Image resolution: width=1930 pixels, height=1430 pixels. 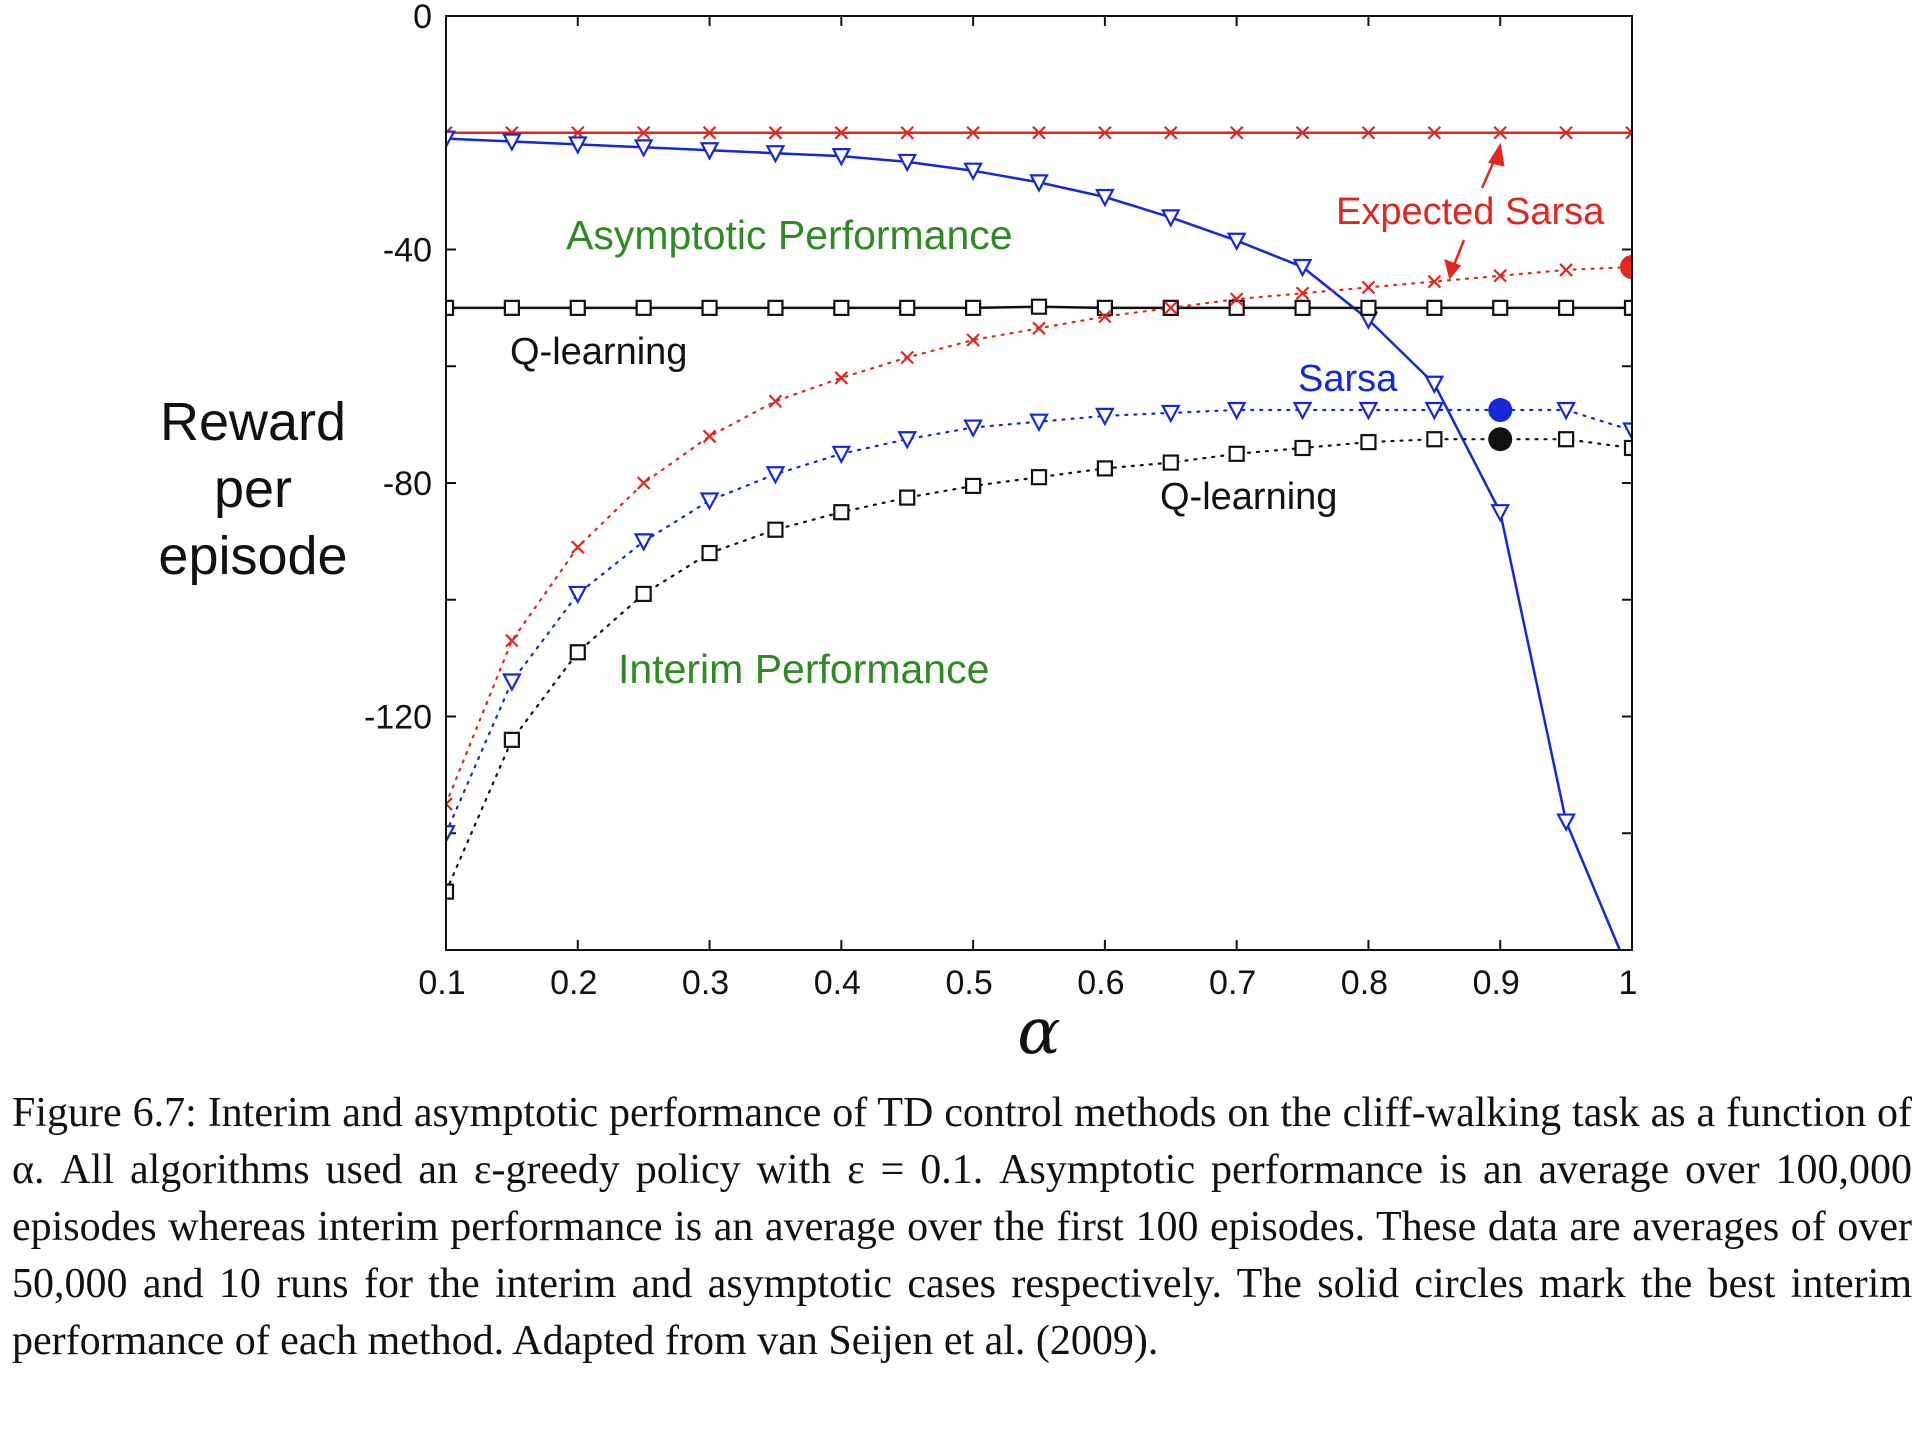 I want to click on best-interim-sarsa-dot, so click(x=1500, y=410).